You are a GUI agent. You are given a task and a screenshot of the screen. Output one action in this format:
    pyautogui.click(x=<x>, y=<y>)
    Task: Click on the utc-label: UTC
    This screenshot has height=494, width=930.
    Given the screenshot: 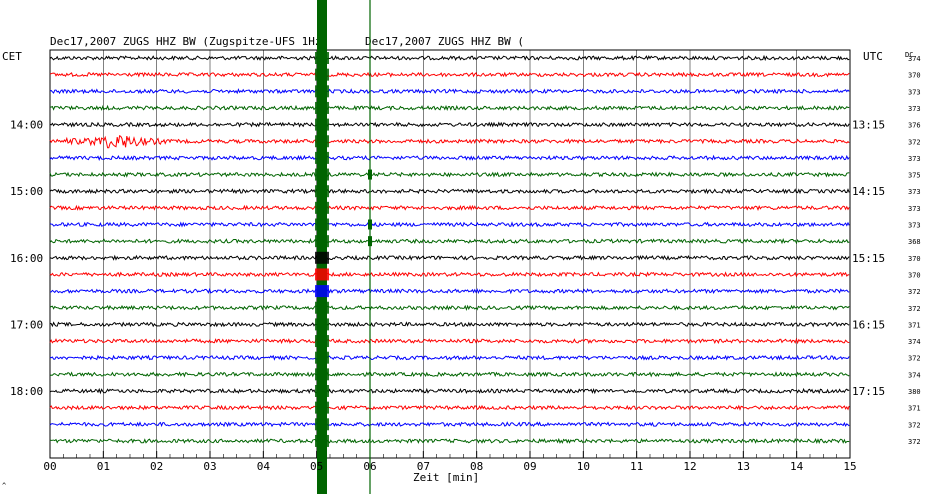 What is the action you would take?
    pyautogui.click(x=873, y=56)
    